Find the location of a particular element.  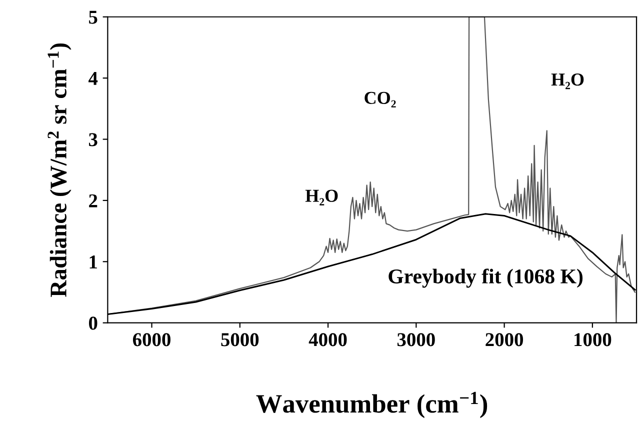

y-tick-label: 4 is located at coordinates (93, 78).